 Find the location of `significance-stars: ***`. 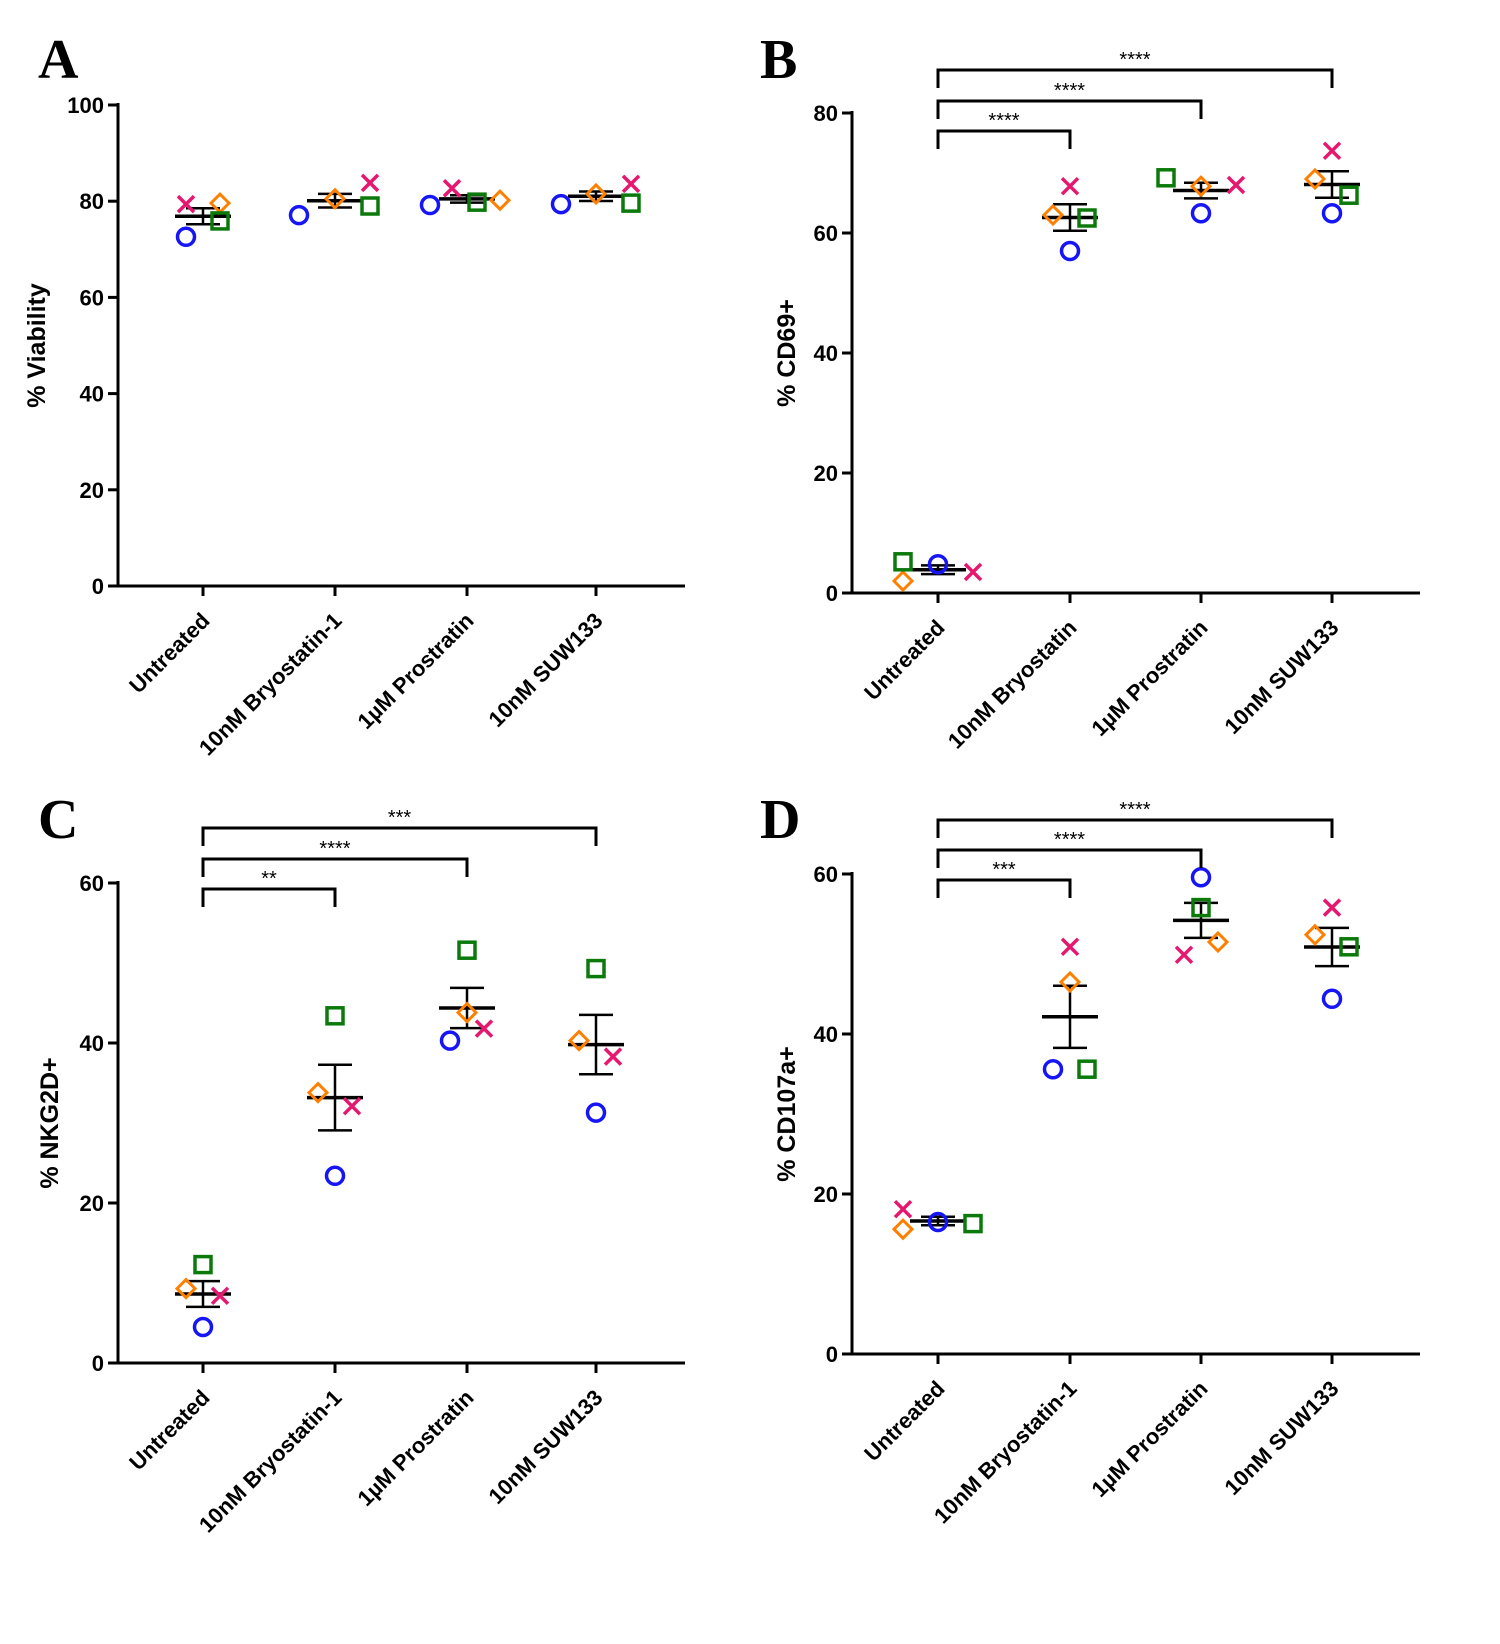

significance-stars: *** is located at coordinates (1004, 870).